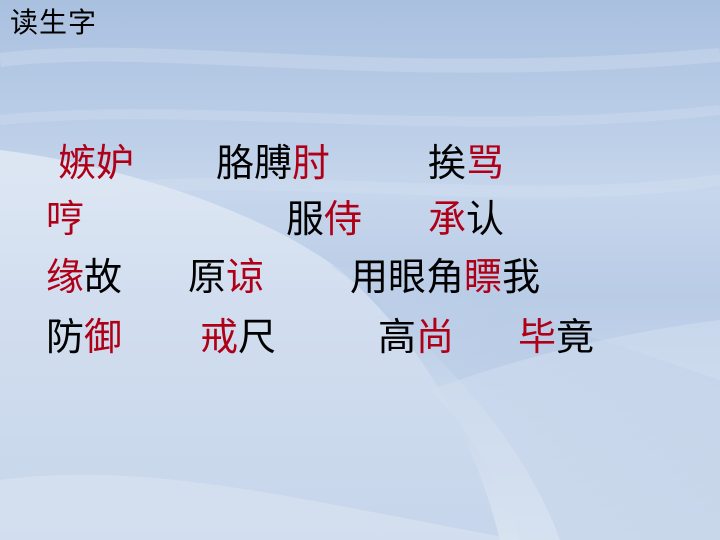  Describe the element at coordinates (311, 163) in the screenshot. I see `highlighted-character: 肘` at that location.